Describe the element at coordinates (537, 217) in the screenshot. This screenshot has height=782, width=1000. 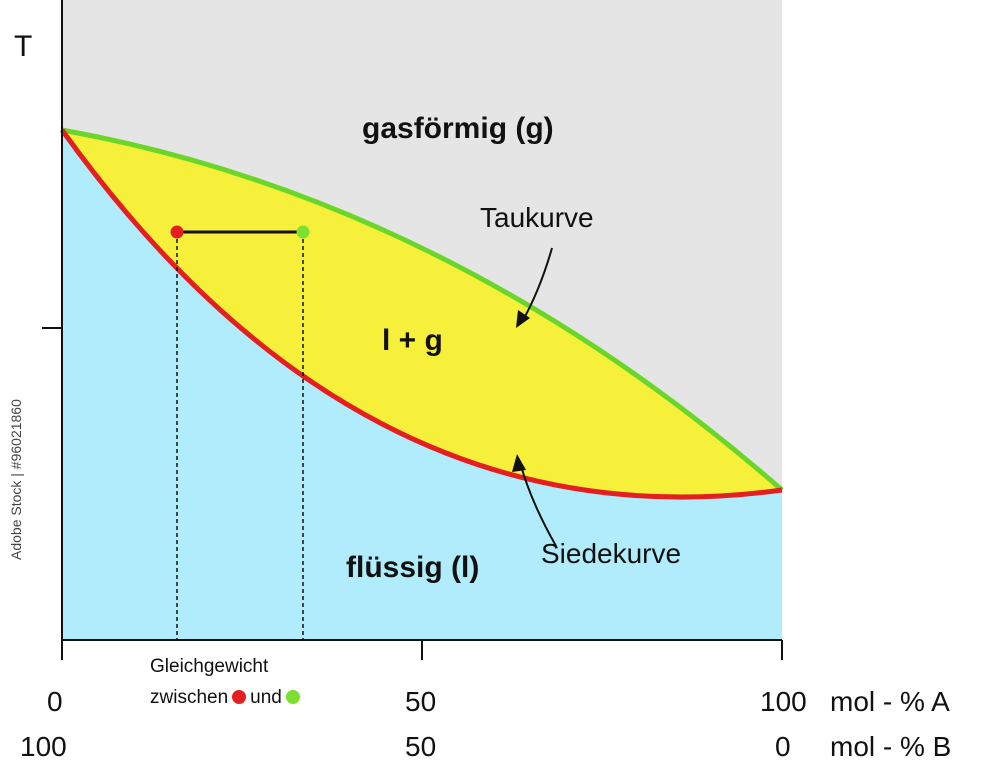
I see `dew-curve-label: Taukurve` at that location.